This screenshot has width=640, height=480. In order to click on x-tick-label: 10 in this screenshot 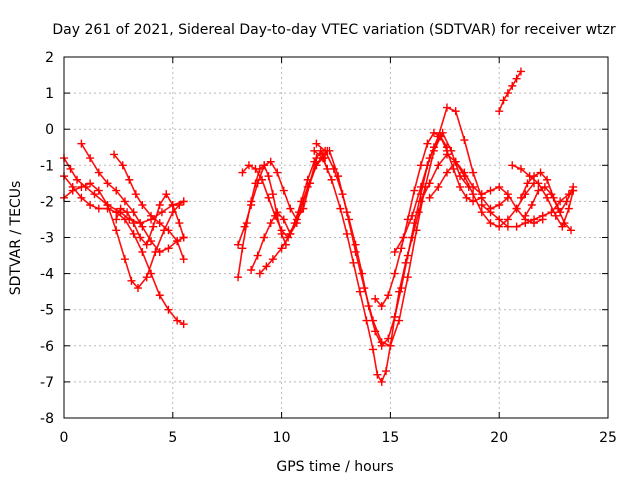, I will do `click(282, 438)`.